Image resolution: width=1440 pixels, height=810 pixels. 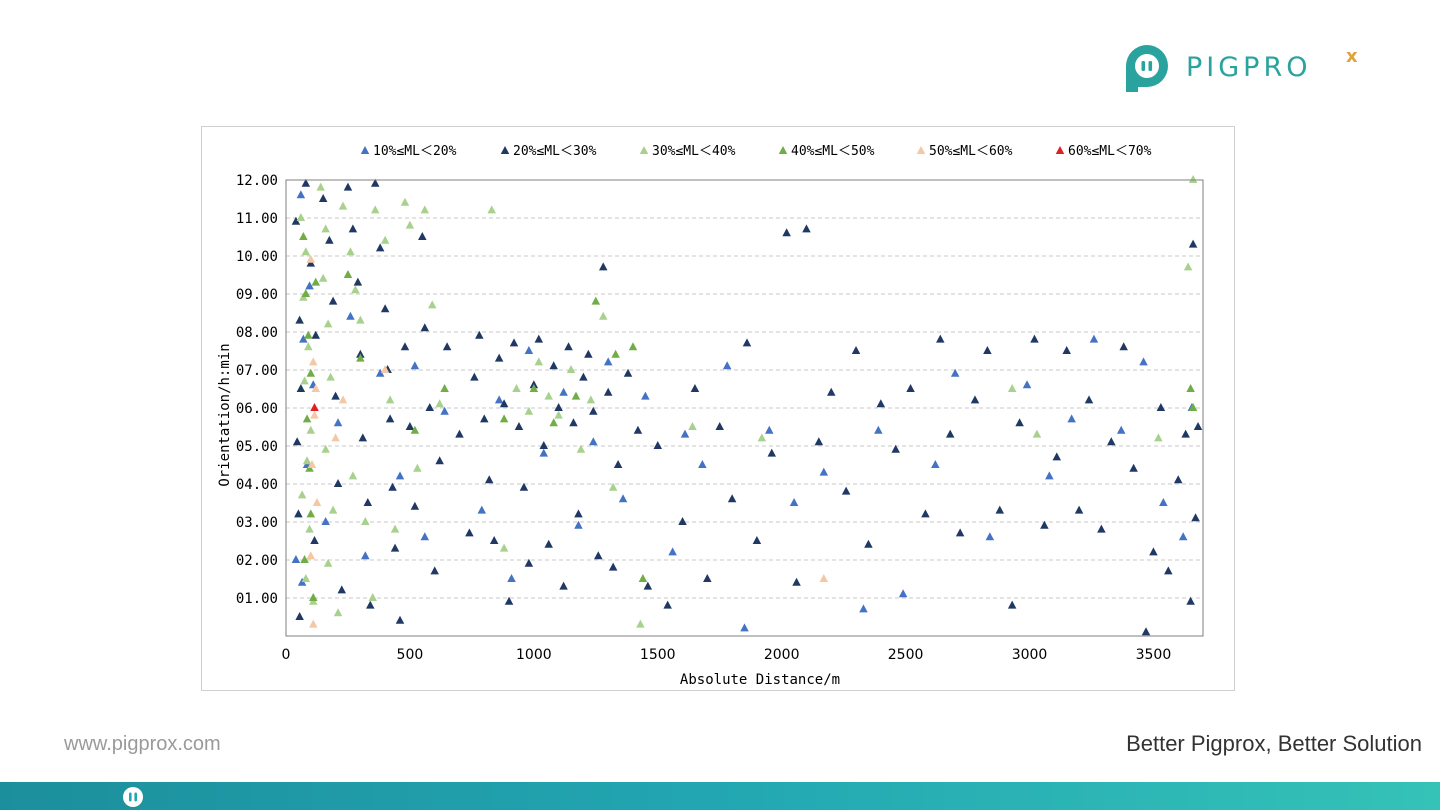 I want to click on y-tick-label: 03.00, so click(x=257, y=523).